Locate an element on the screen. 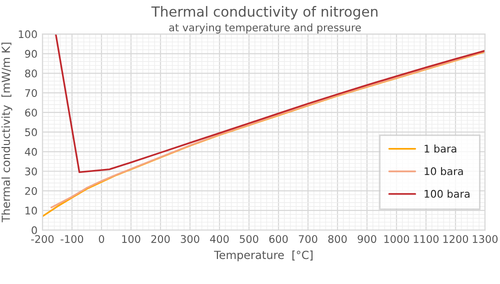 This screenshot has width=500, height=284. x-tick-label: 0 is located at coordinates (101, 239).